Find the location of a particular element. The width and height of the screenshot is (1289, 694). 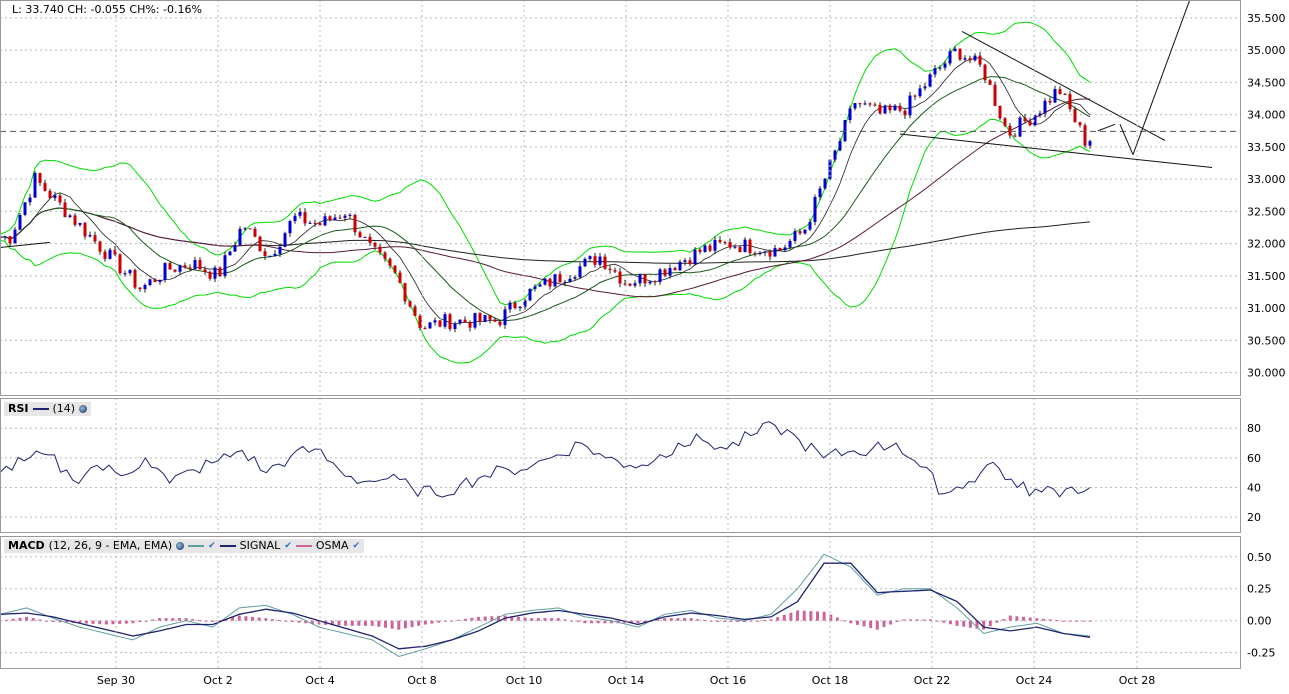

y-tick-label: 30.500 is located at coordinates (1266, 340).